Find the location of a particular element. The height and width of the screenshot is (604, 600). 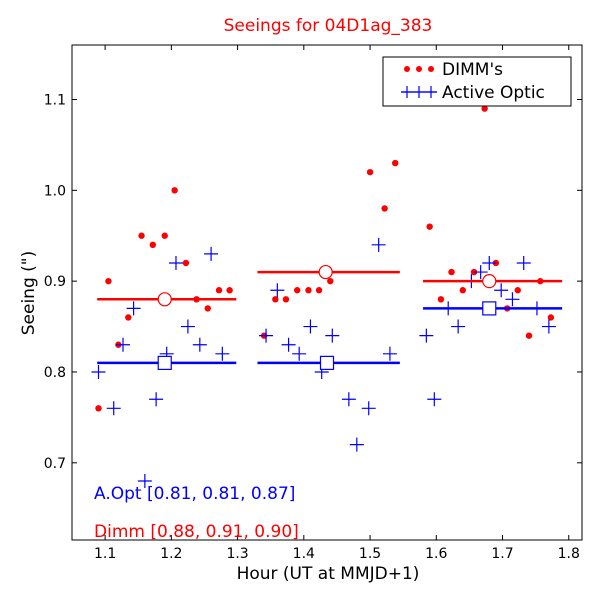

y-tick-label: 0.7 is located at coordinates (55, 464).